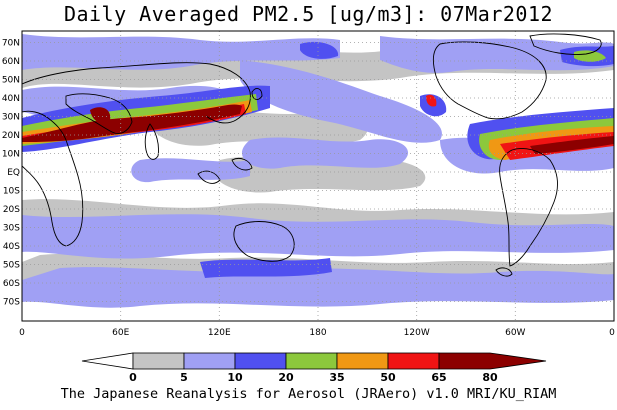 The image size is (617, 410). Describe the element at coordinates (388, 377) in the screenshot. I see `colorbar-tick: 50` at that location.